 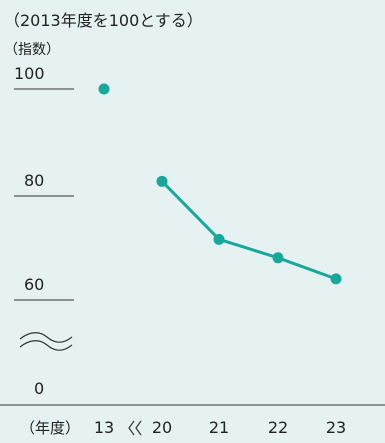 I want to click on x-tick-label-21: 21, so click(x=219, y=427).